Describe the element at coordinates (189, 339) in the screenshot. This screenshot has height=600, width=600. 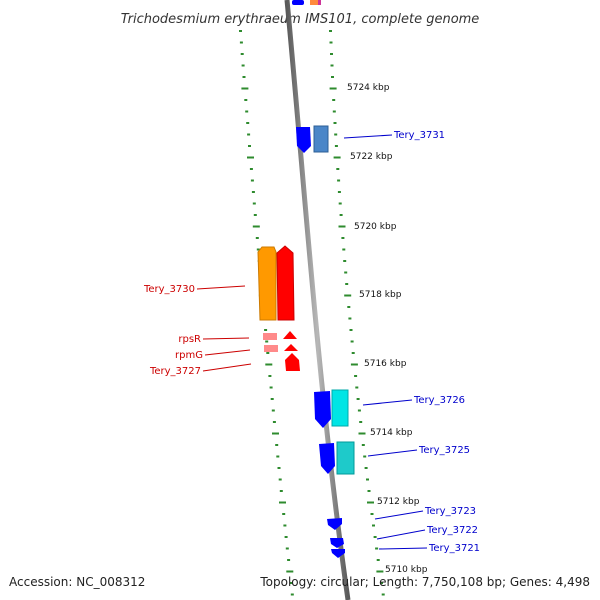
I see `gene-label-rpsr: rpsR` at that location.